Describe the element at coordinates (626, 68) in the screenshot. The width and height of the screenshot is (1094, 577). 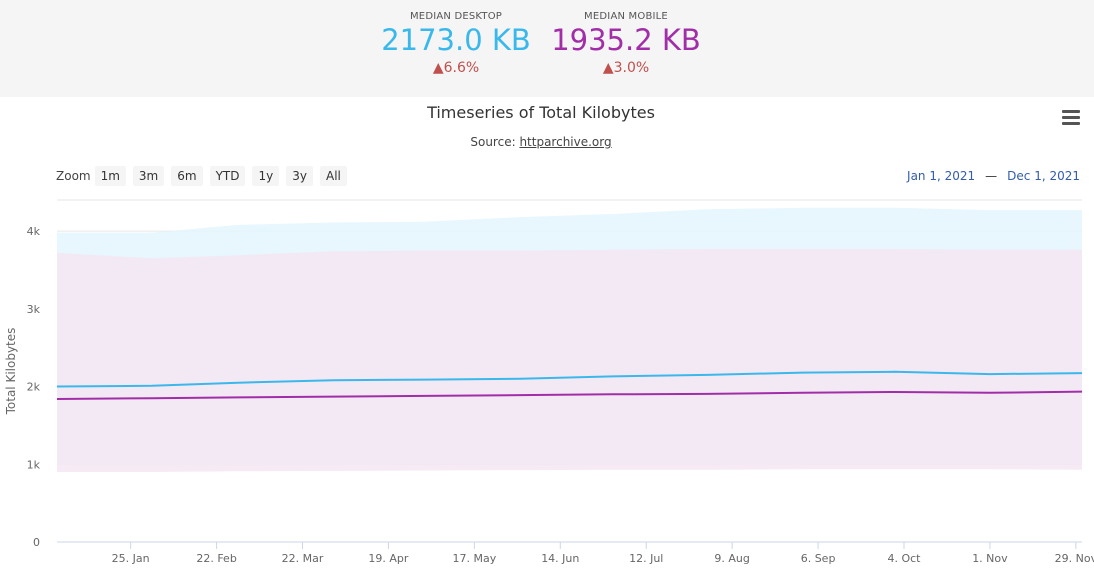
I see `median-mobile-change: ▲3.0%` at that location.